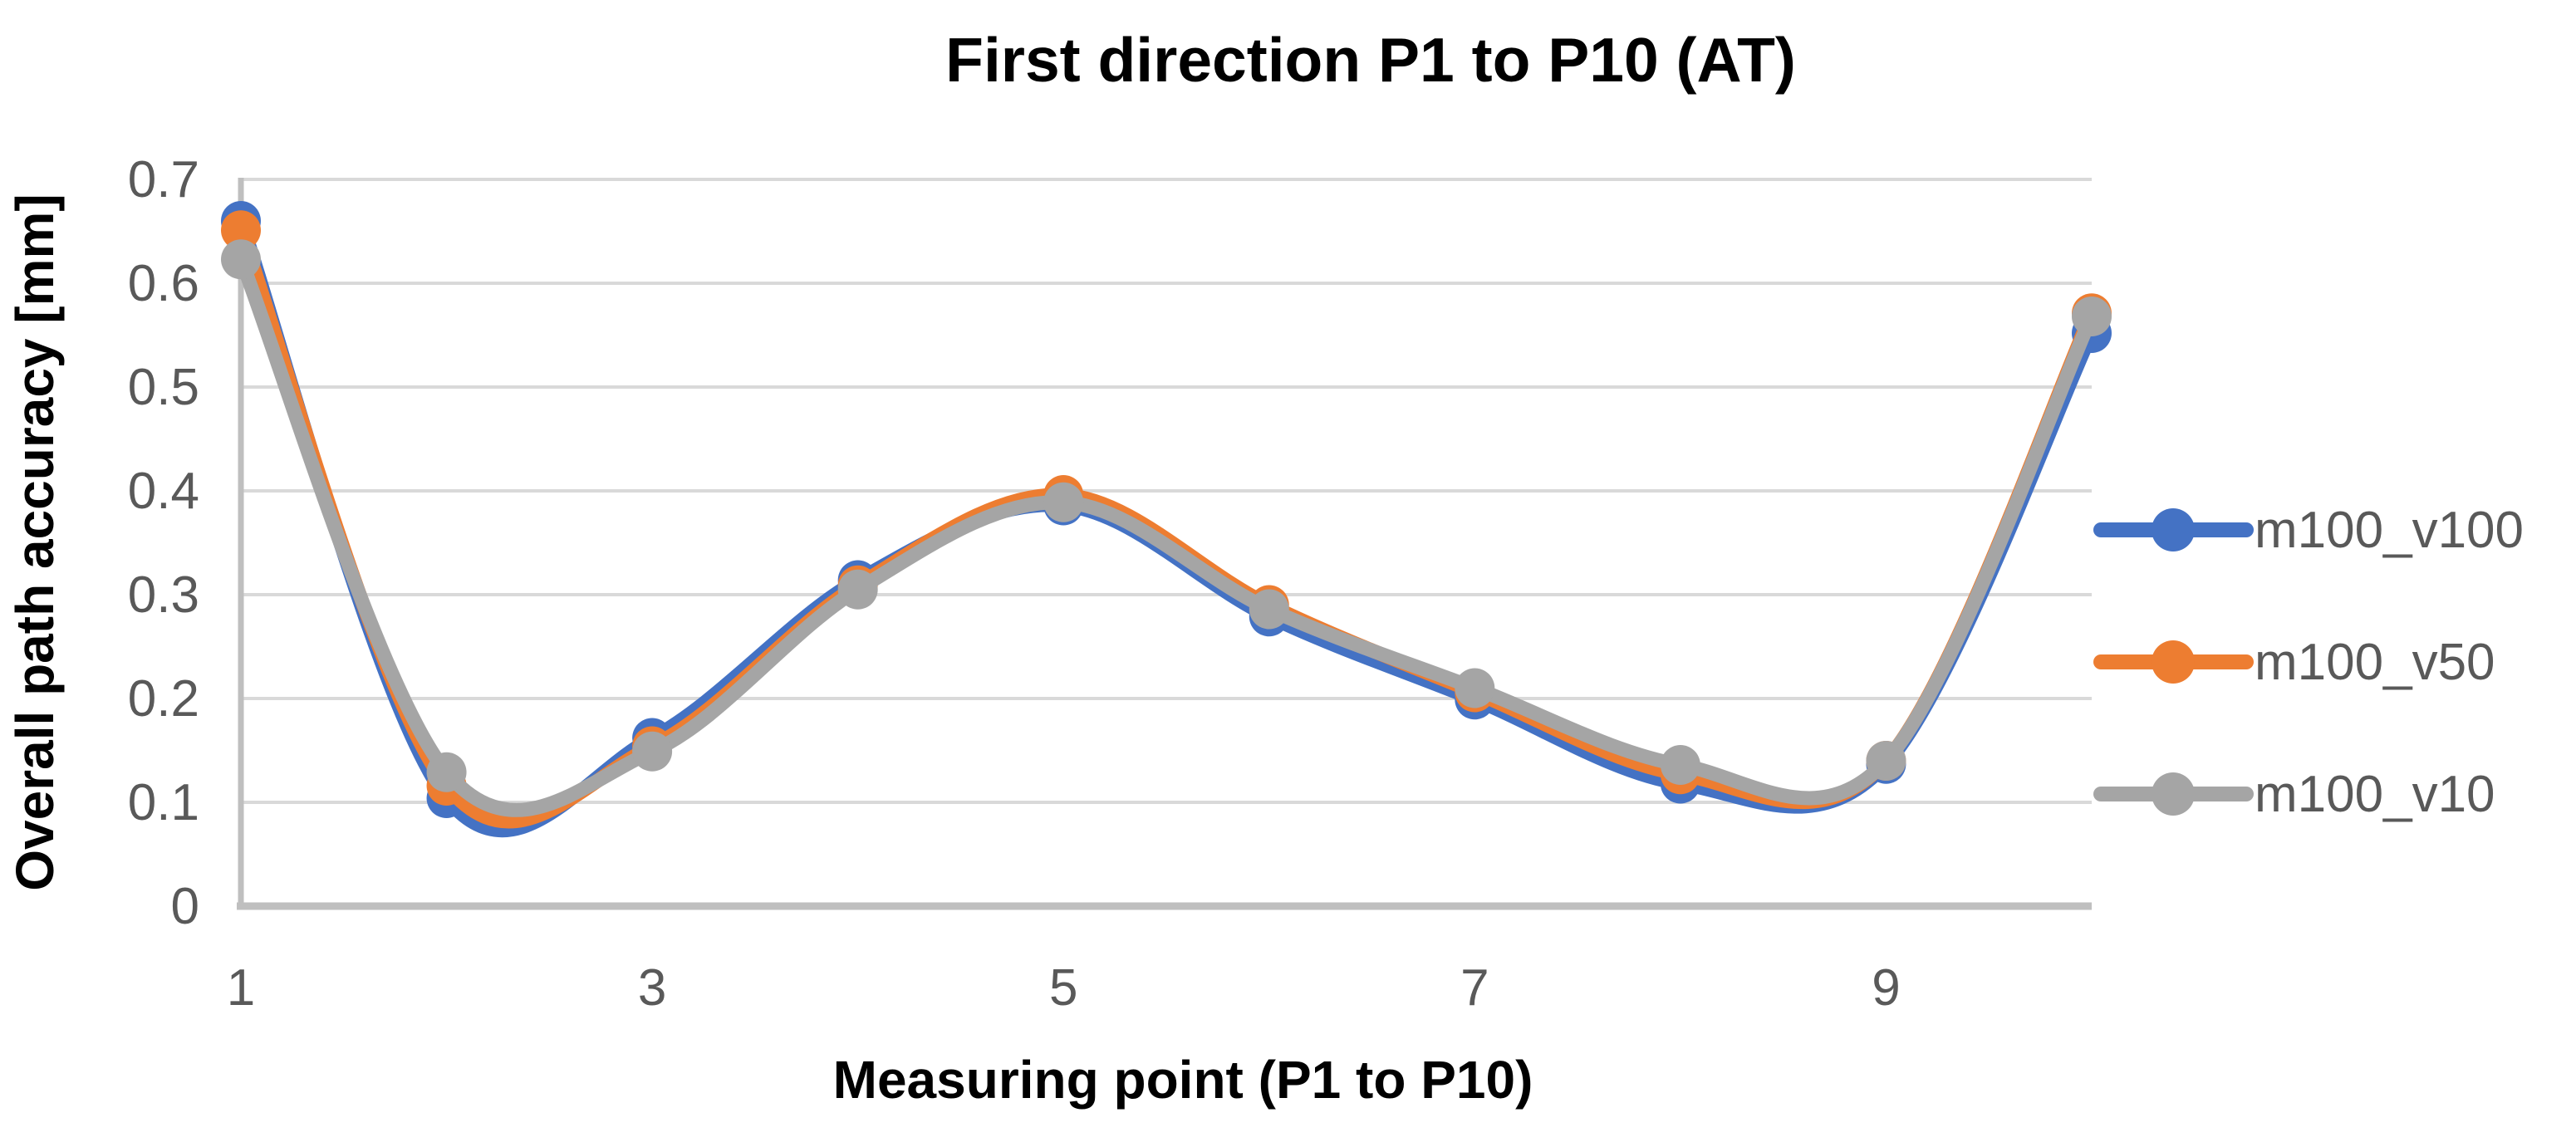 This screenshot has width=2576, height=1147. Describe the element at coordinates (1183, 1080) in the screenshot. I see `x-axis-title: Measuring point (P1 to P10)` at that location.